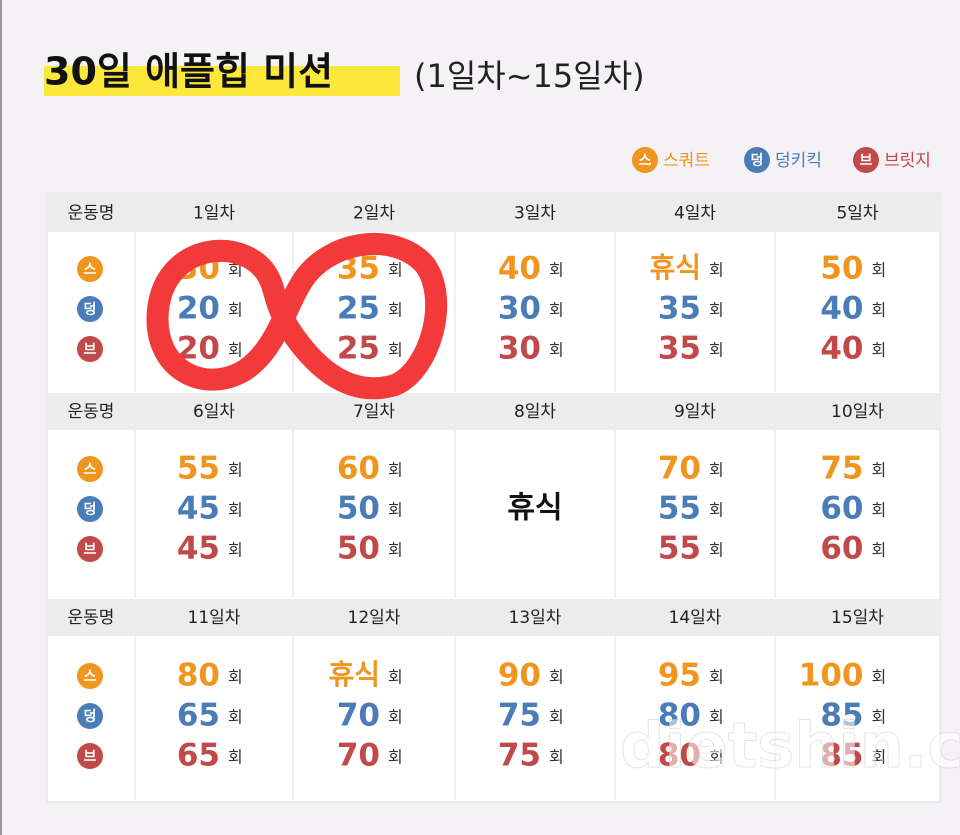 The image size is (960, 835). Describe the element at coordinates (297, 316) in the screenshot. I see `scribble-loop` at that location.